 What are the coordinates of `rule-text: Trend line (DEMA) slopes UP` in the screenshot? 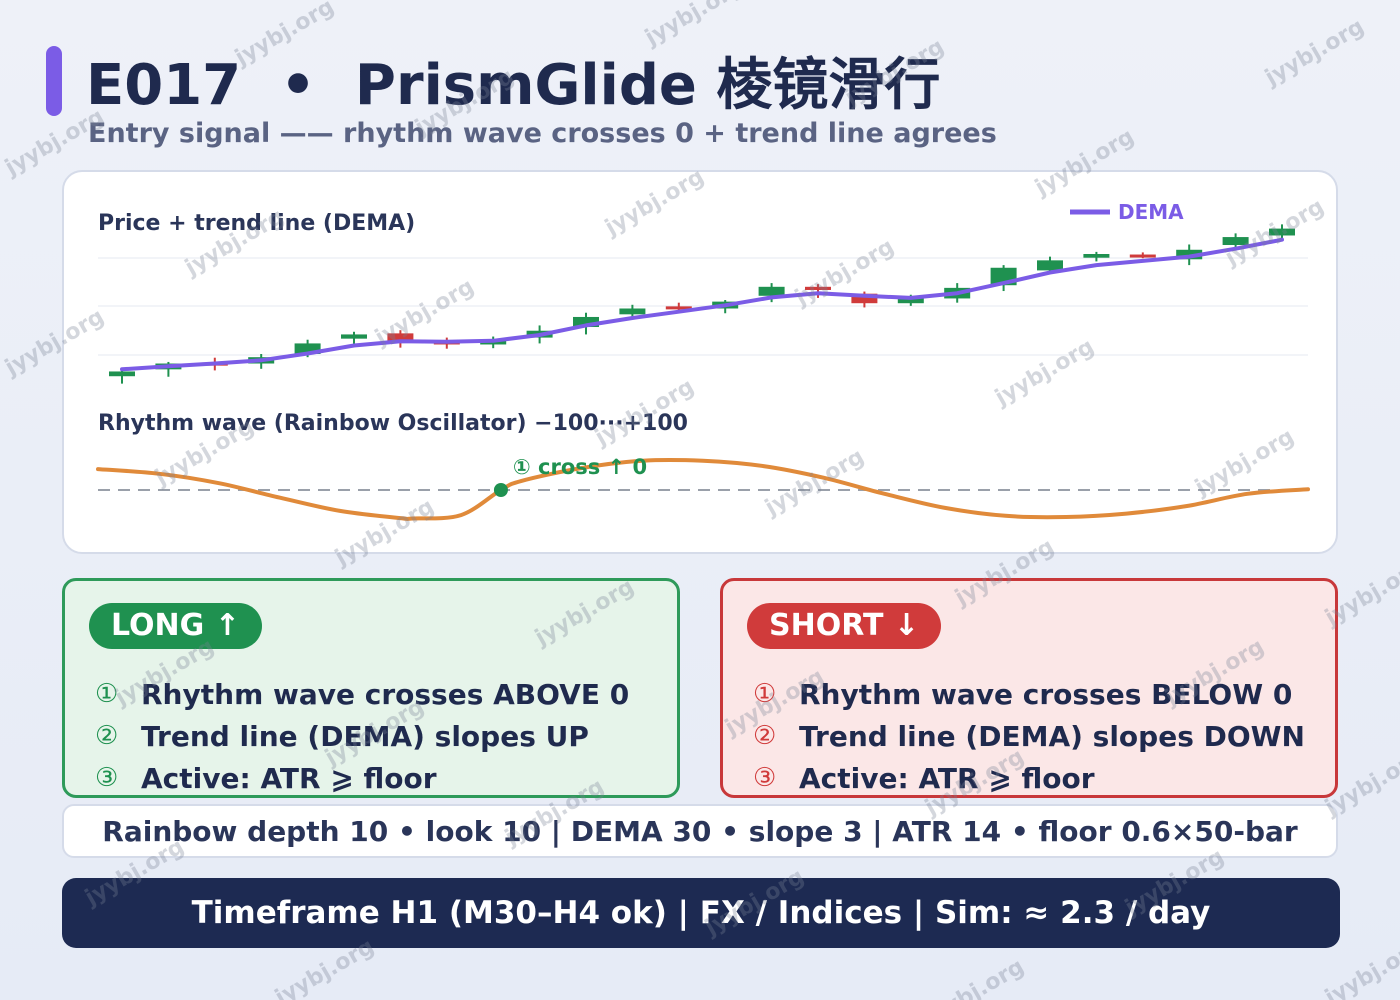 It's located at (365, 736).